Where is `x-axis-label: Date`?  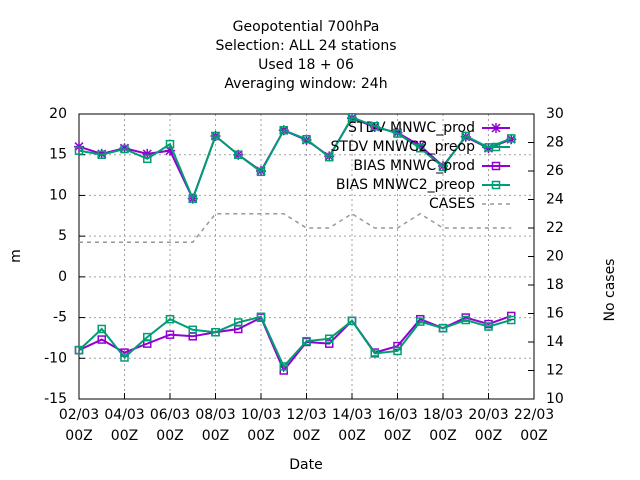
x-axis-label: Date is located at coordinates (305, 465).